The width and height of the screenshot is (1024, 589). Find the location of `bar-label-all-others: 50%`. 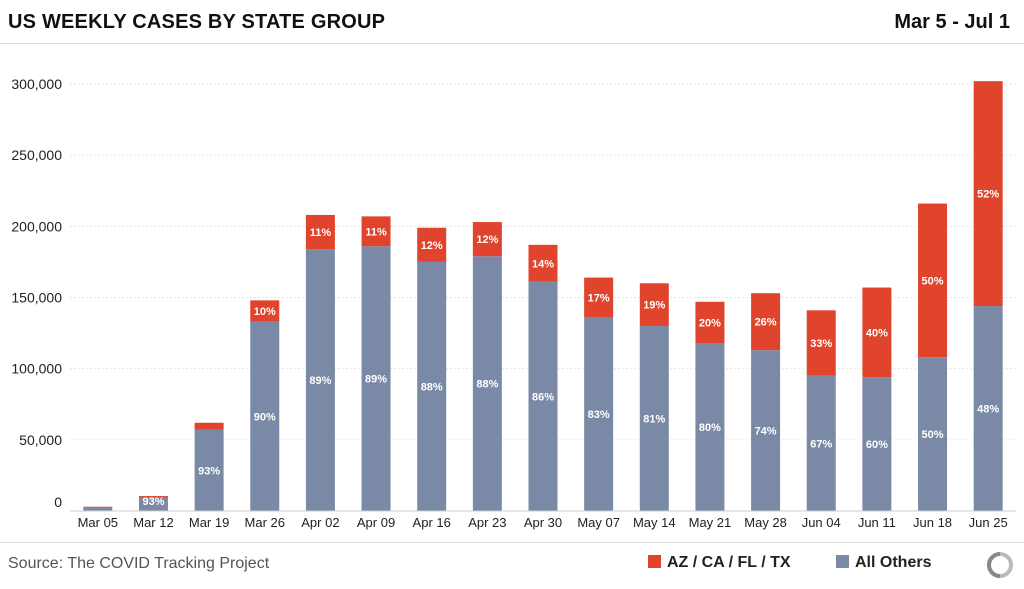

bar-label-all-others: 50% is located at coordinates (933, 435).